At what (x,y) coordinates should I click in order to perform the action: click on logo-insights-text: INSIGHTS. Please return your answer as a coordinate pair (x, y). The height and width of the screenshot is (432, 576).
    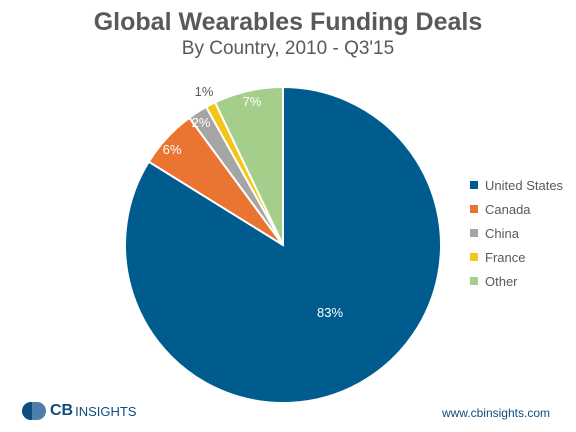
    Looking at the image, I should click on (106, 411).